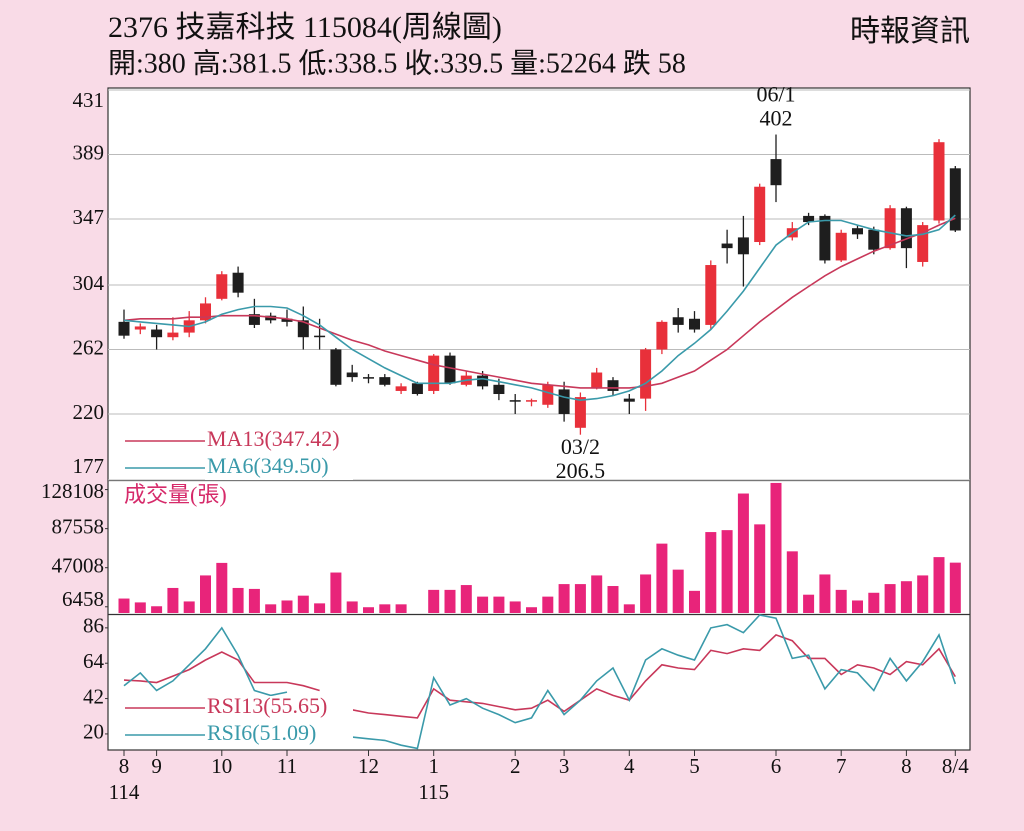 This screenshot has width=1024, height=831. I want to click on y-tick-label: 347, so click(89, 217).